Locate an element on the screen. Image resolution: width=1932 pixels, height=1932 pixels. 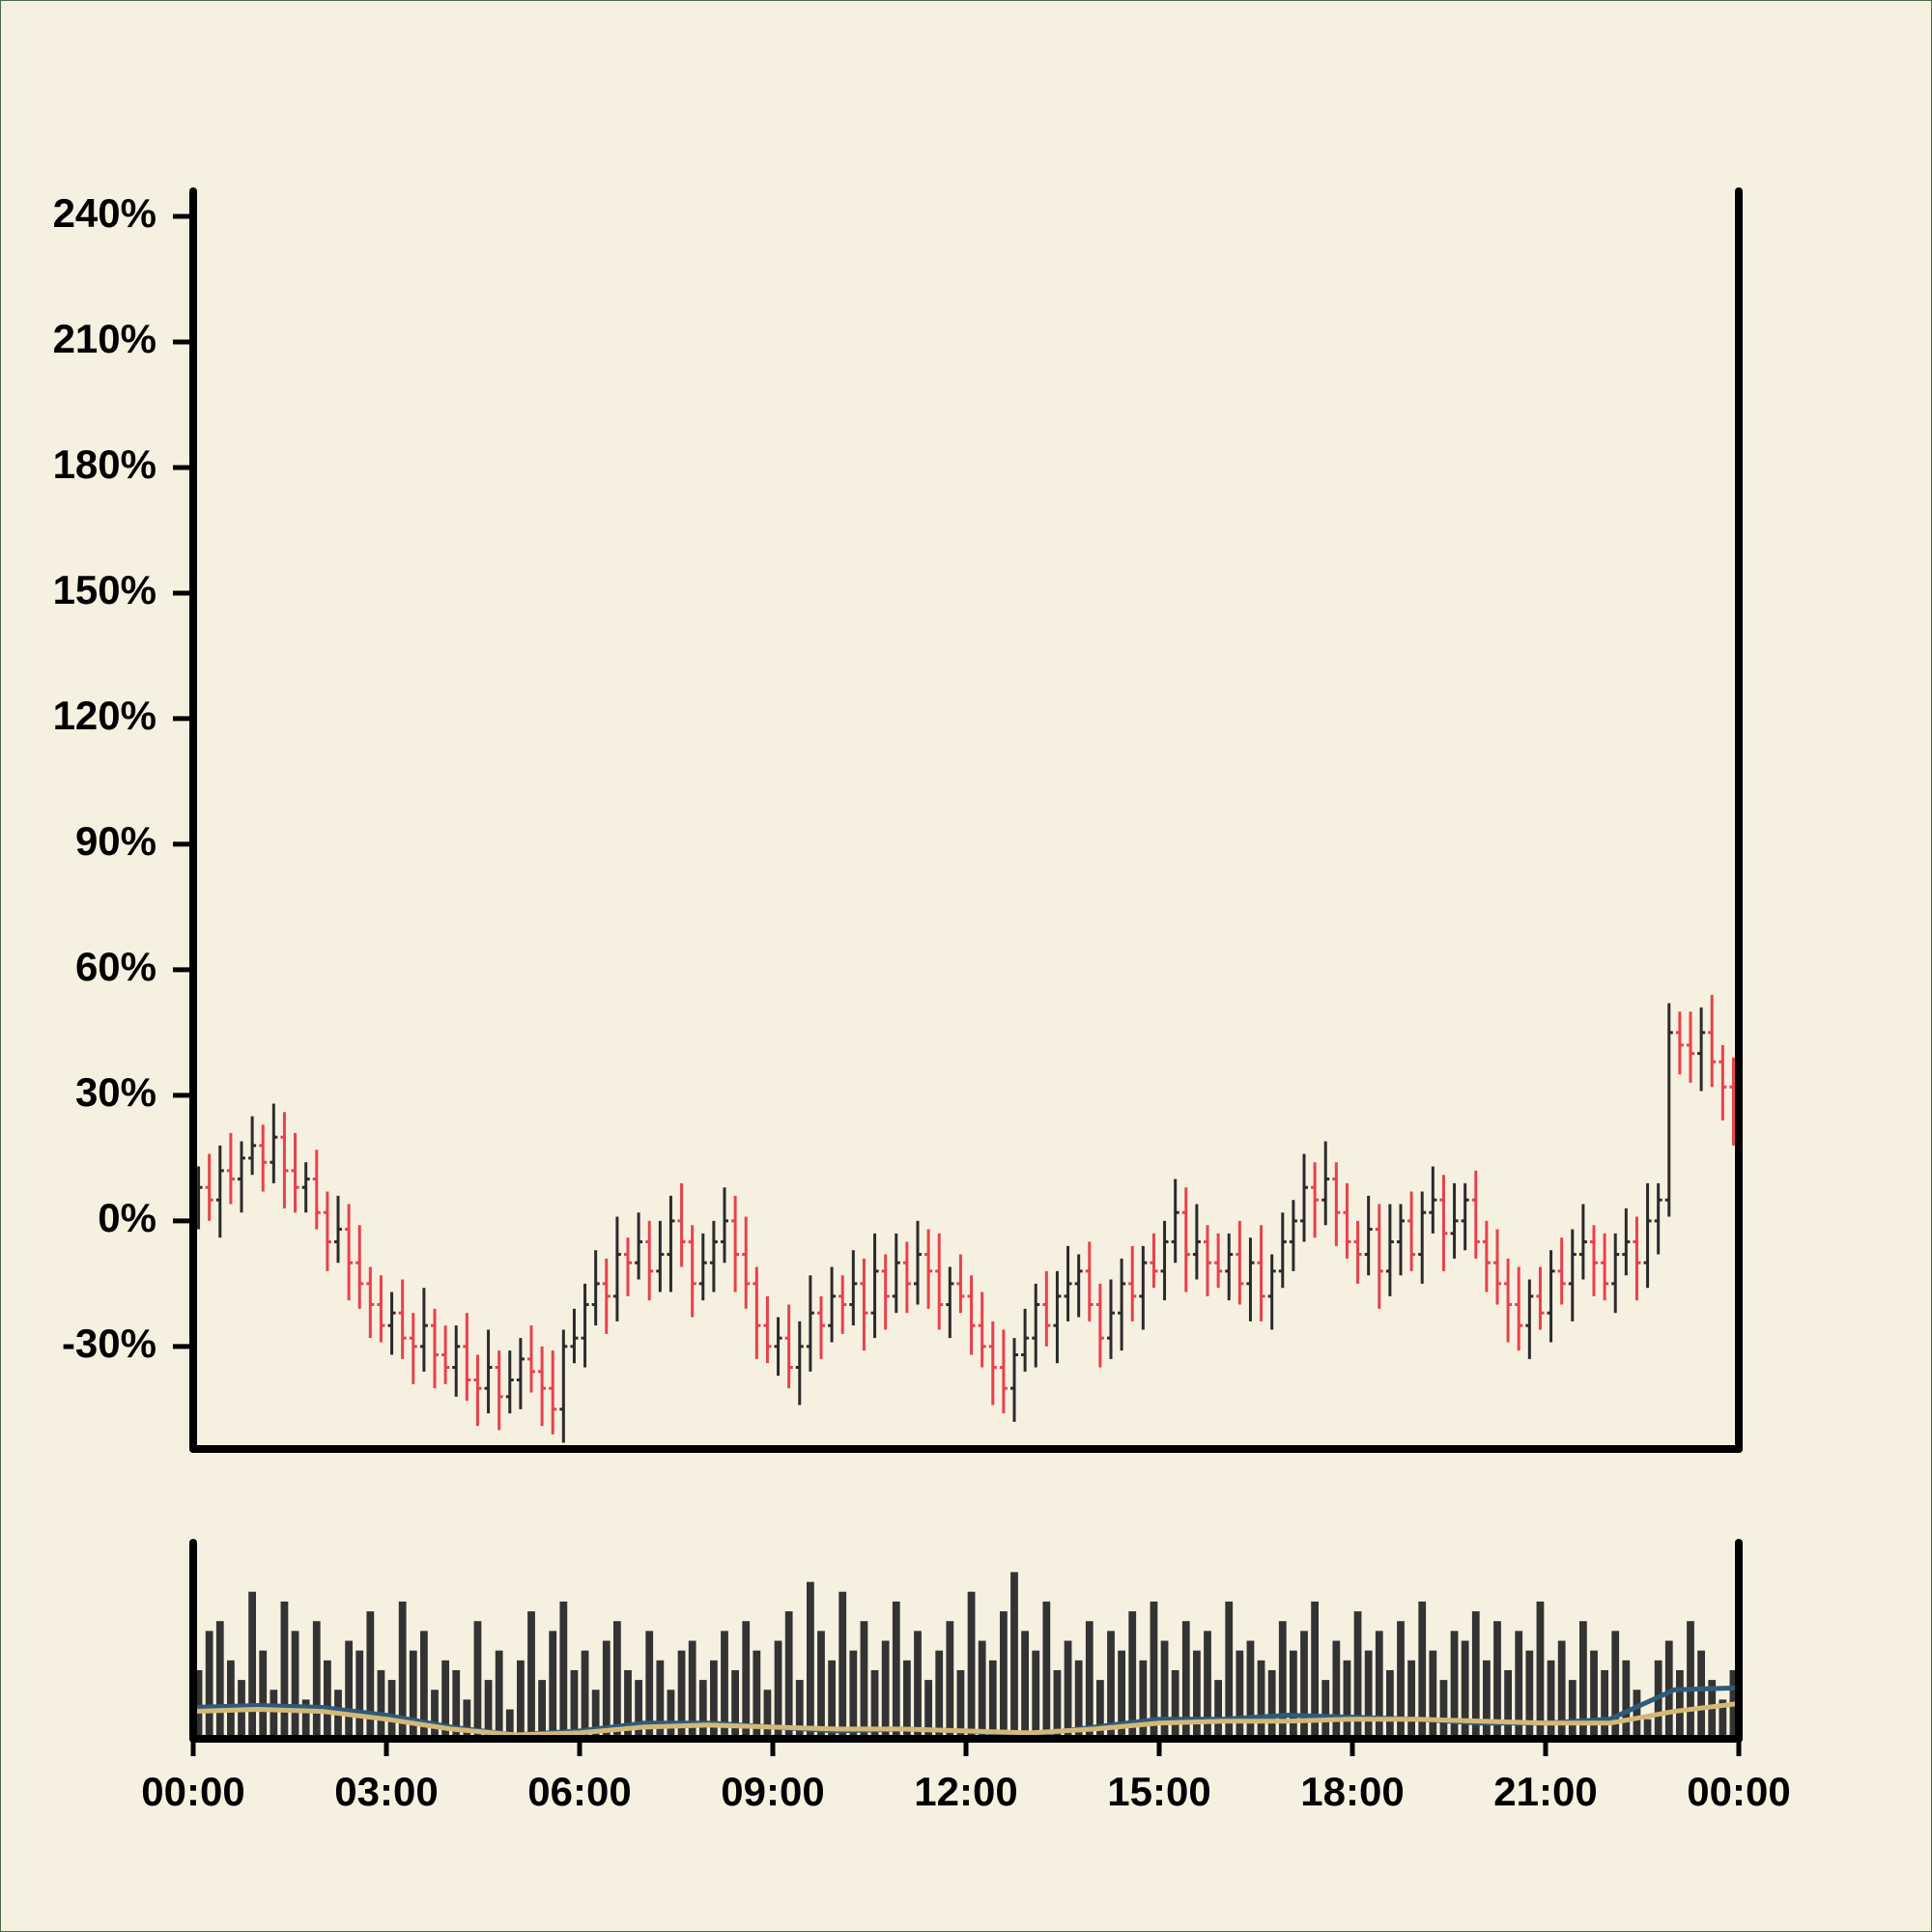
y-tick-label: 210% is located at coordinates (104, 338).